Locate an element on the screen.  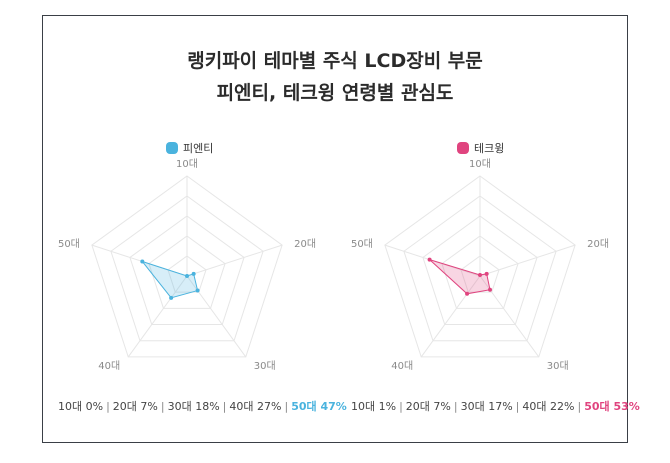
chart-title-line2: 피엔티, 테크윙 연령별 관심도 is located at coordinates (335, 93).